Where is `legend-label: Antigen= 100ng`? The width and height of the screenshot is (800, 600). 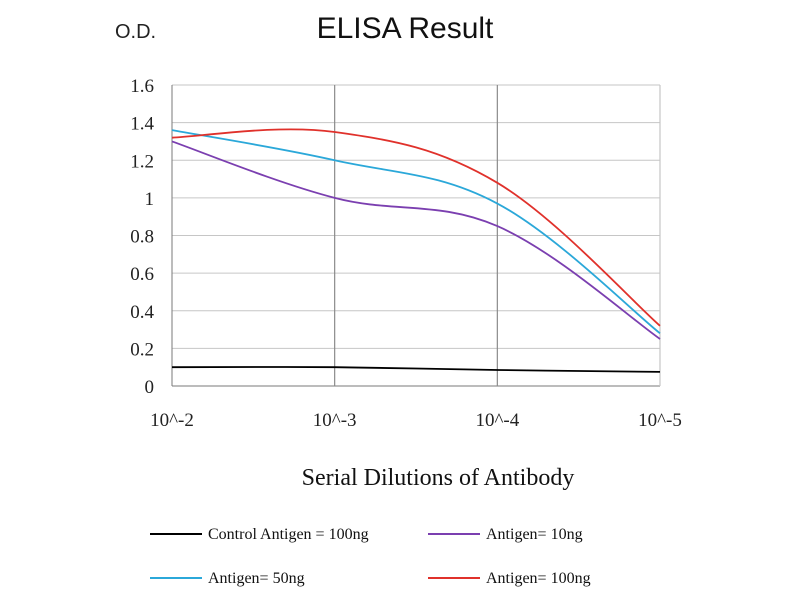 legend-label: Antigen= 100ng is located at coordinates (538, 578).